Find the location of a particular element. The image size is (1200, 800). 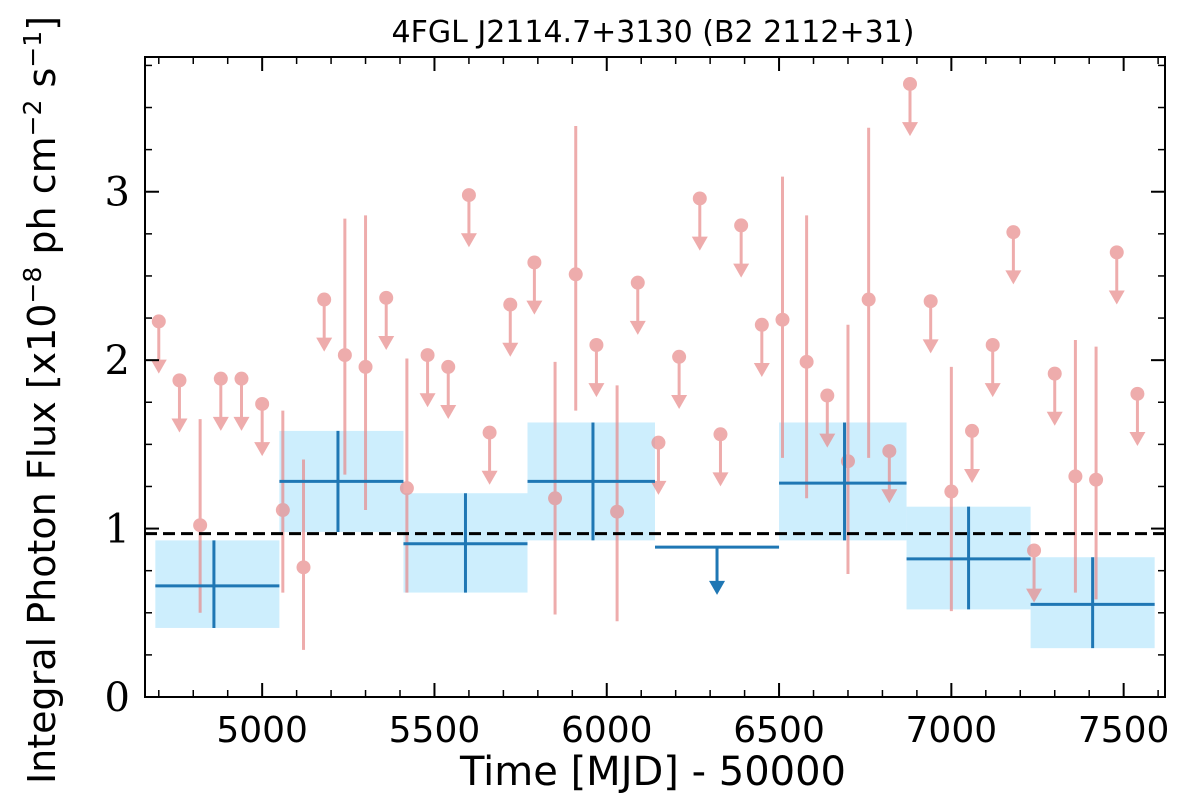

y-axis-label-exp-3: −1 is located at coordinates (32, 49).